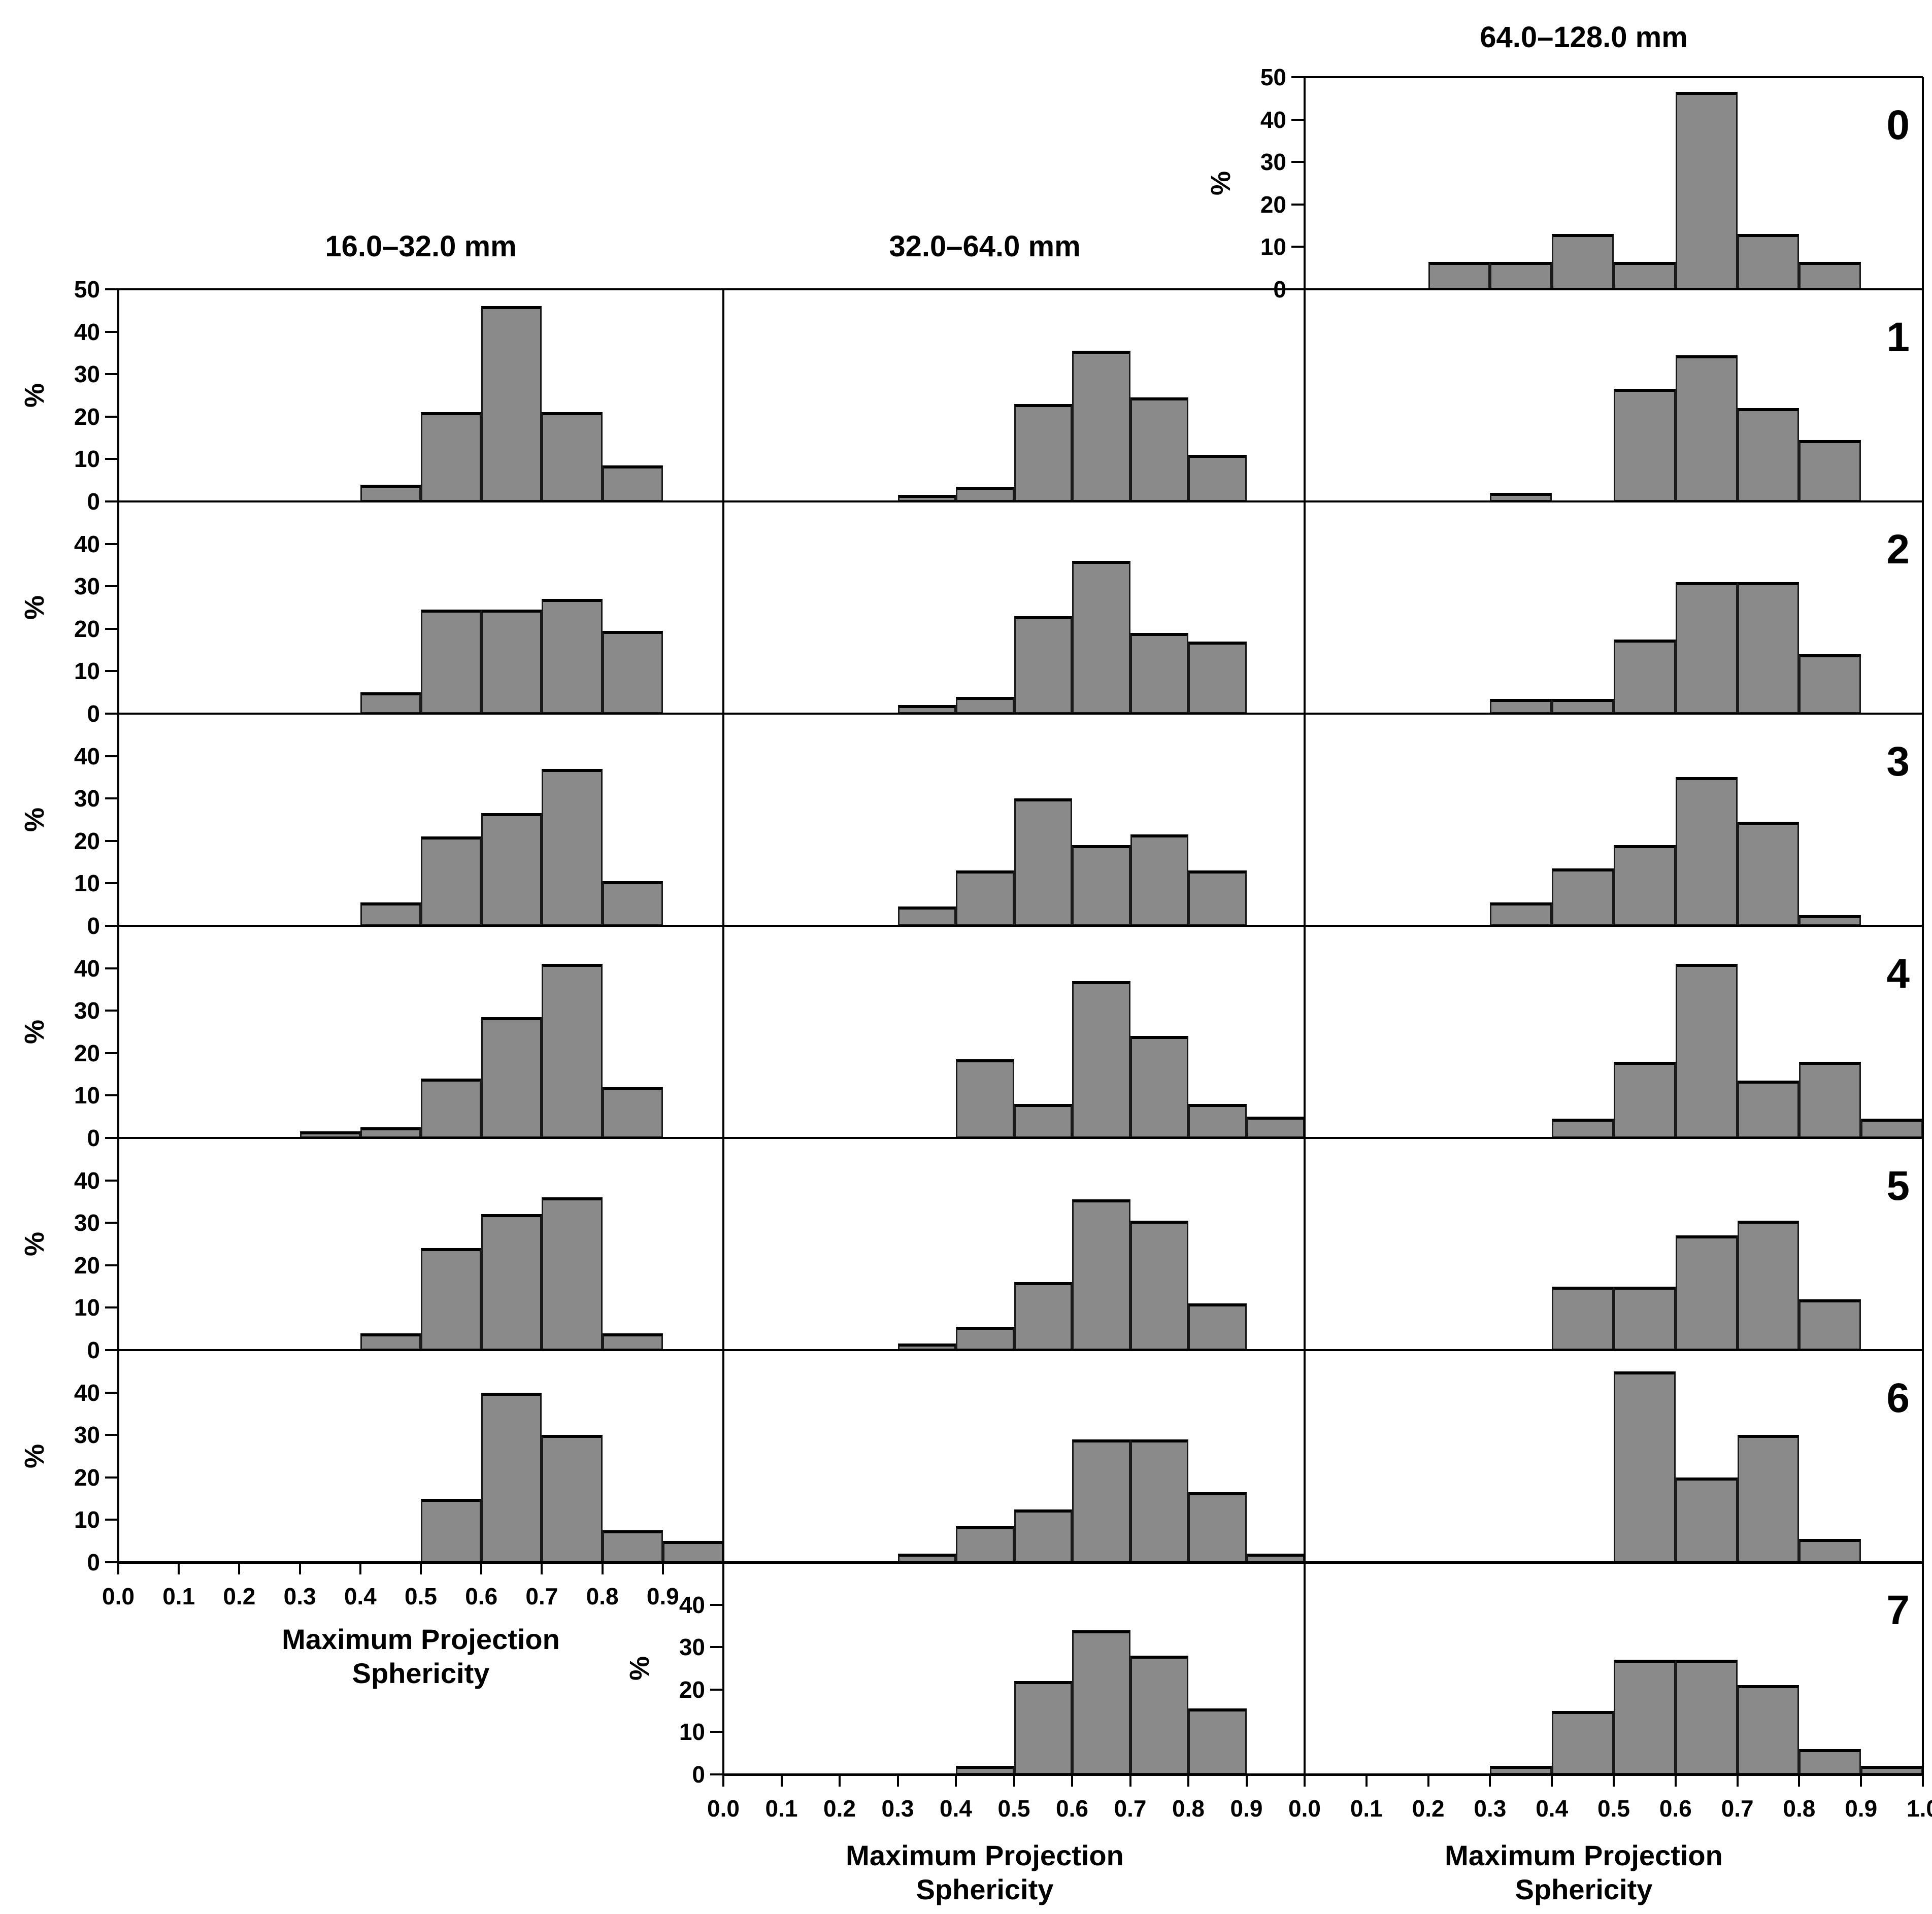 The image size is (1932, 1914). I want to click on x-tick-label: 0.1, so click(781, 1808).